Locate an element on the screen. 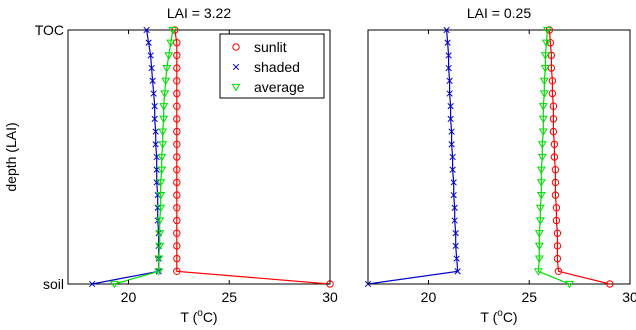  y-tick-label-soil: soil is located at coordinates (53, 284).